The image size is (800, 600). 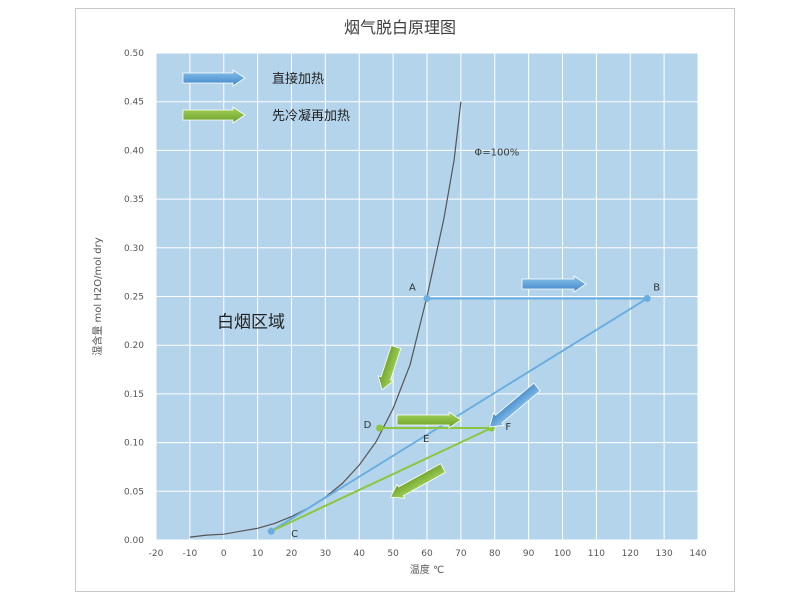 I want to click on y-axis-label: 湿含量 mol H2O/mol dry, so click(x=97, y=296).